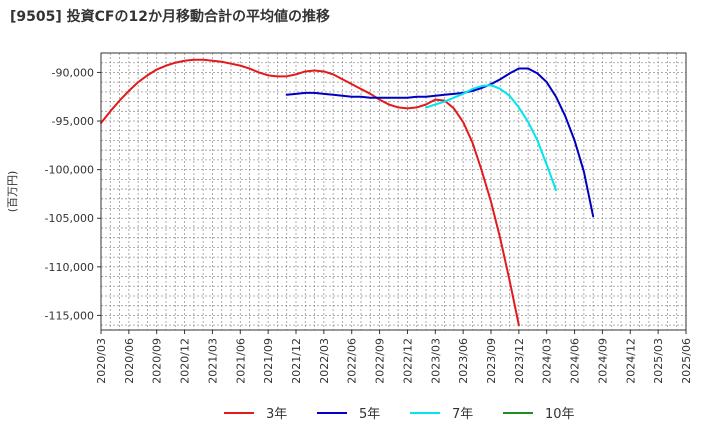 This screenshot has height=444, width=720. I want to click on x-tick-label: 2023/12, so click(519, 361).